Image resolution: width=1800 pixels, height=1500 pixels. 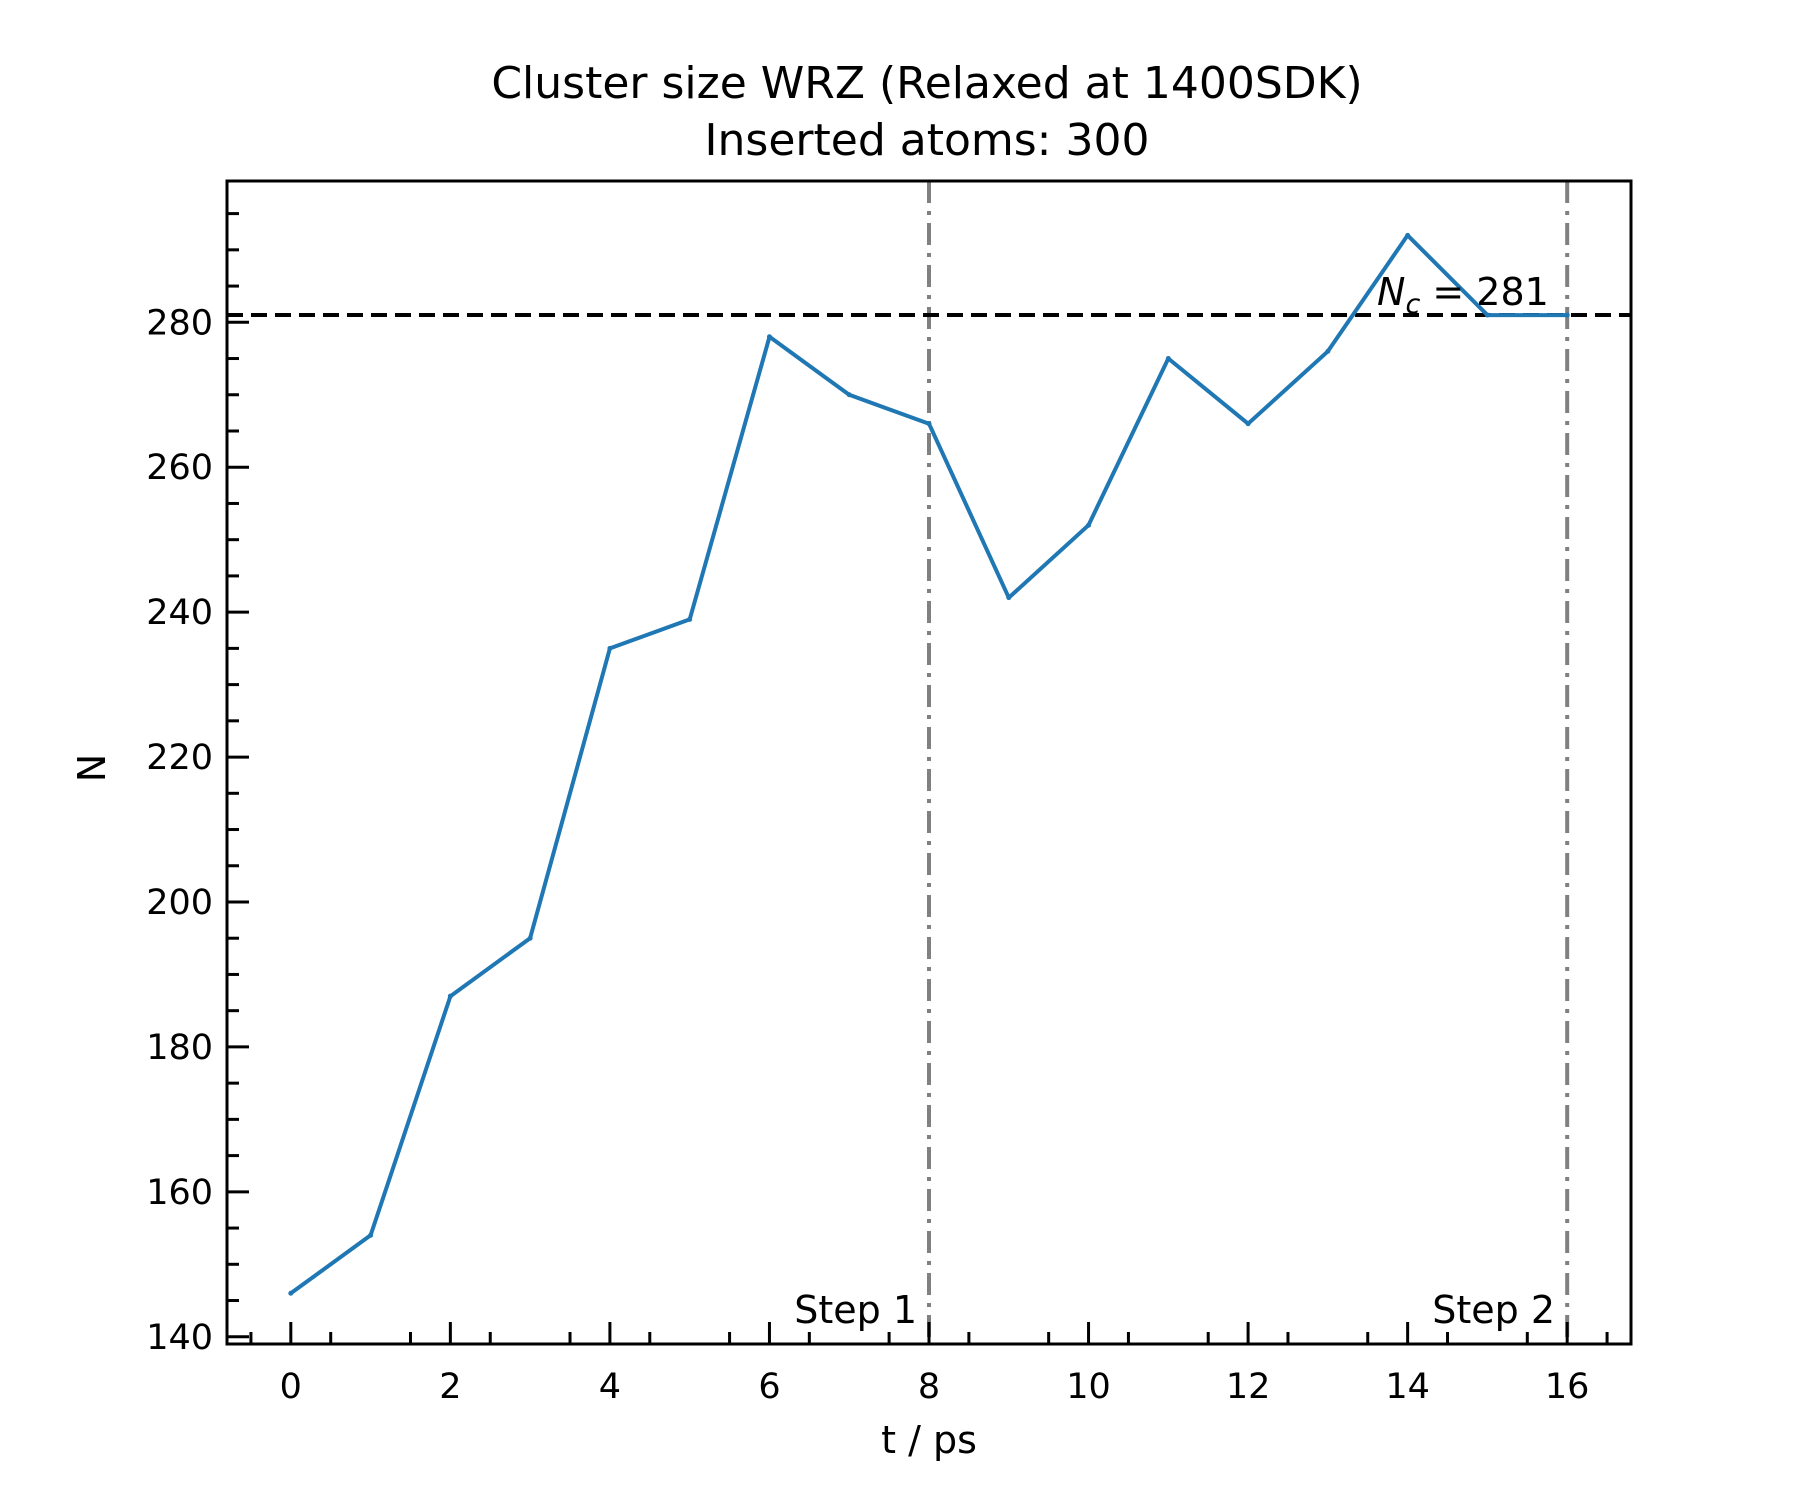 What do you see at coordinates (179, 323) in the screenshot?
I see `y-tick-label: 280` at bounding box center [179, 323].